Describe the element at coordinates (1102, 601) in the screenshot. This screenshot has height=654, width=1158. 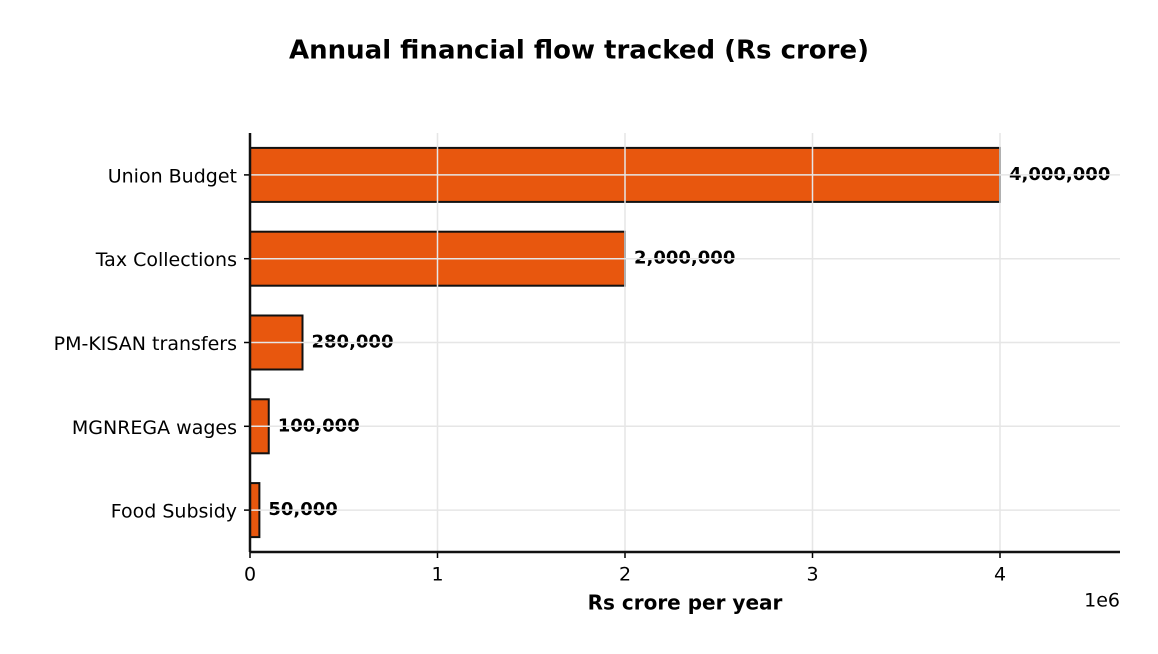
I see `x-offset-label: 1e6` at that location.